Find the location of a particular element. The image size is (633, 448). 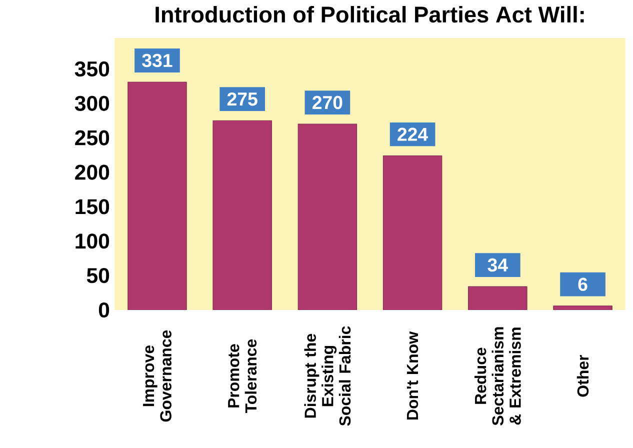

y-tick-label: 0 is located at coordinates (104, 310).